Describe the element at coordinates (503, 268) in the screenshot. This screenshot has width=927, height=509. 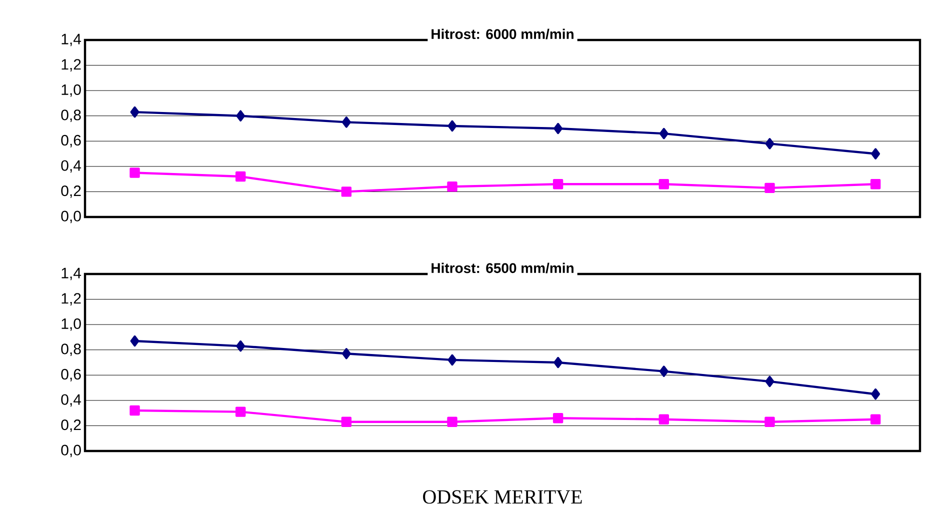
I see `chart-title: Hitrost: 6500 mm/min` at that location.